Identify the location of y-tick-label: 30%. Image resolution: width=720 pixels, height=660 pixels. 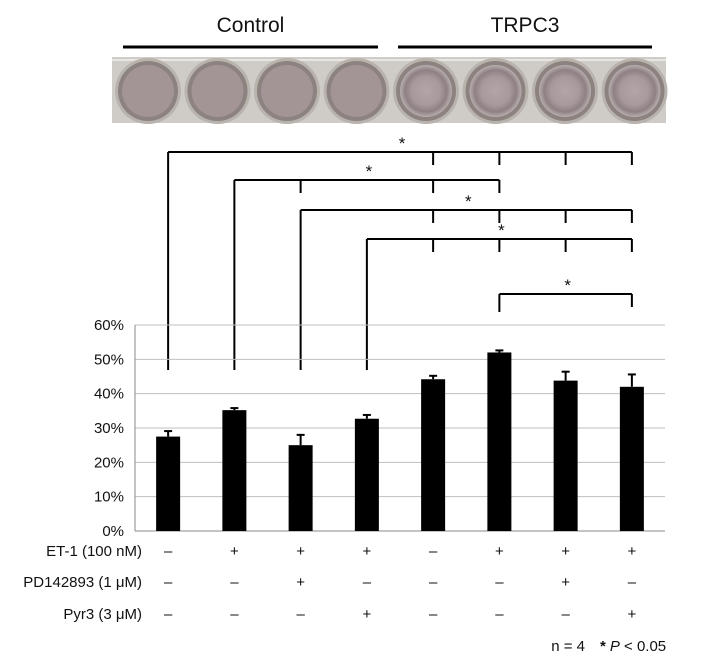
(109, 428).